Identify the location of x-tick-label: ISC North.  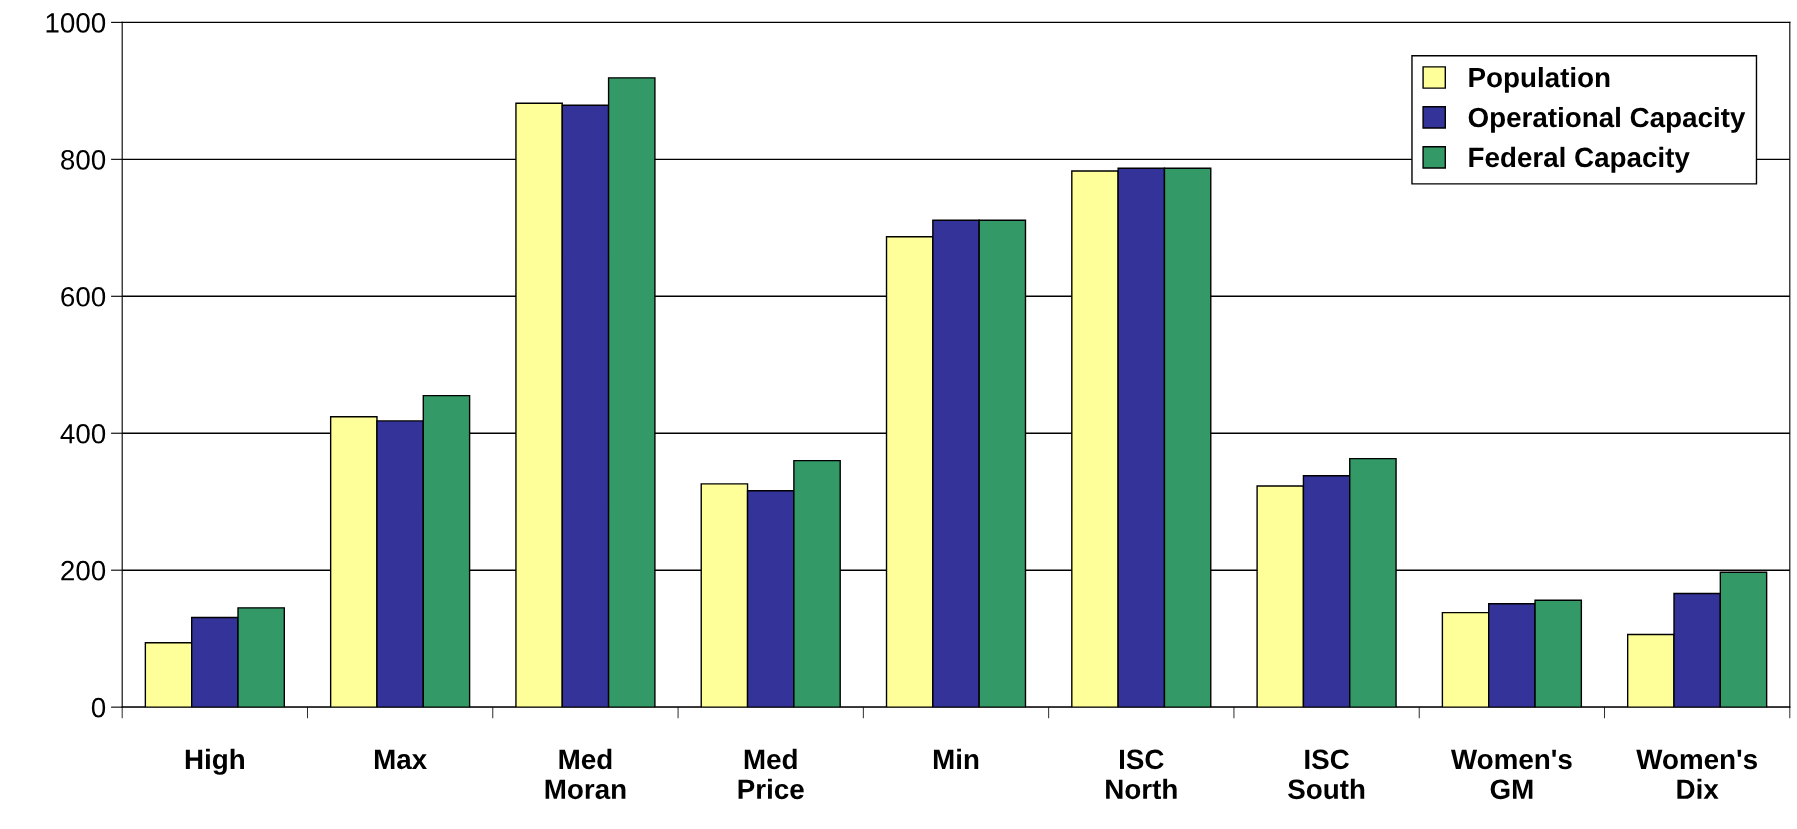
(1141, 774).